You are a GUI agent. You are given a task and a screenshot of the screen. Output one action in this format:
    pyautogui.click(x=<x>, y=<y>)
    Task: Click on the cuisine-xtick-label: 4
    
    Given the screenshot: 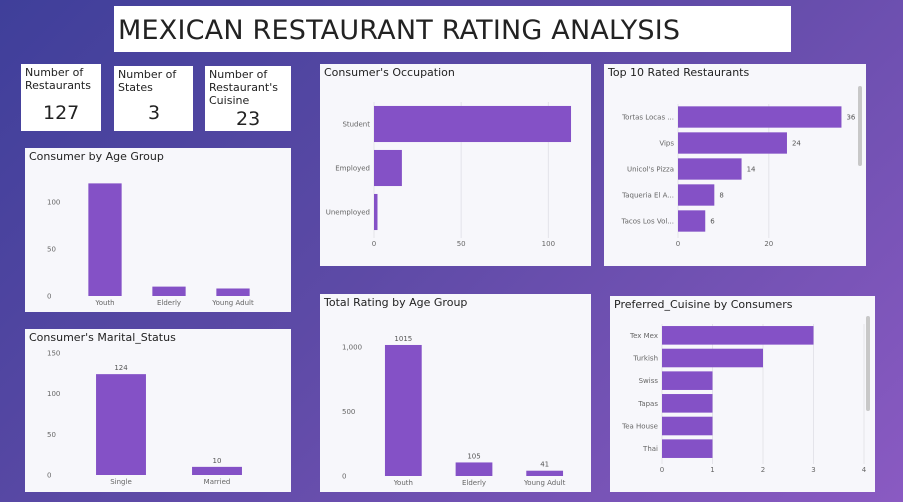 What is the action you would take?
    pyautogui.click(x=864, y=470)
    